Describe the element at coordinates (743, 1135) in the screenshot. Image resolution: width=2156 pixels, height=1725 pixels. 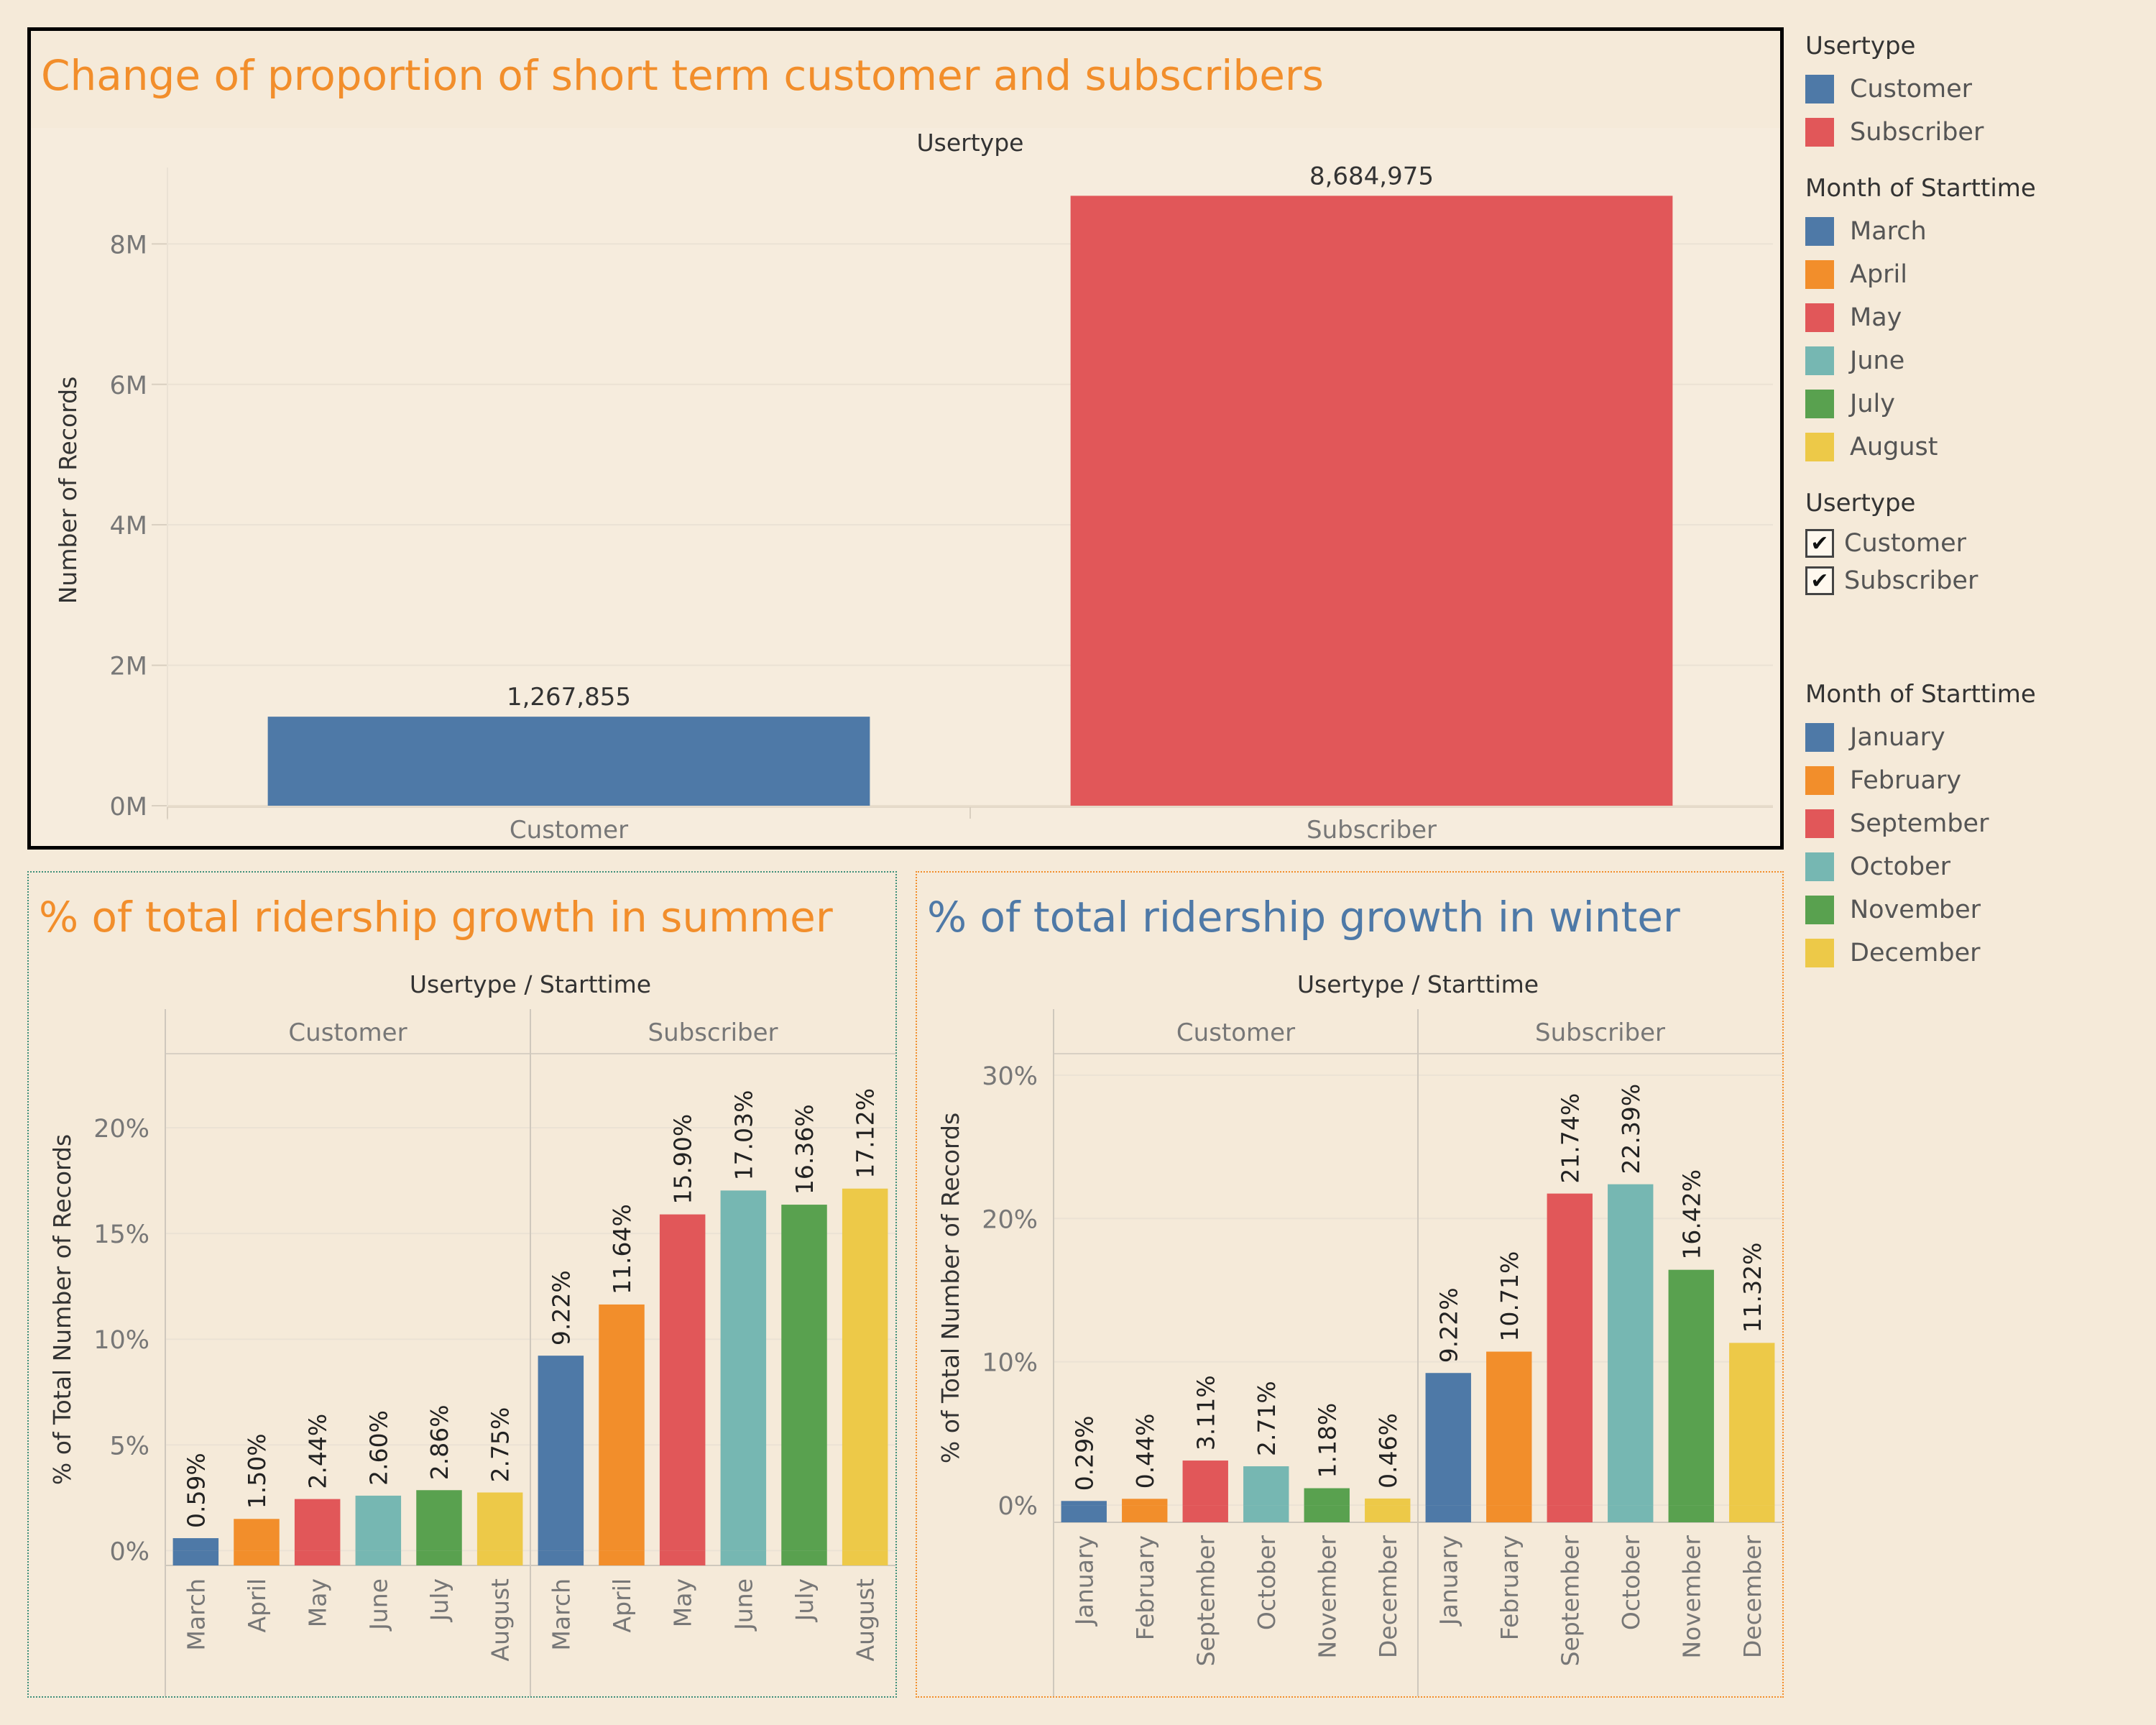
I see `data-label: 17.03%` at that location.